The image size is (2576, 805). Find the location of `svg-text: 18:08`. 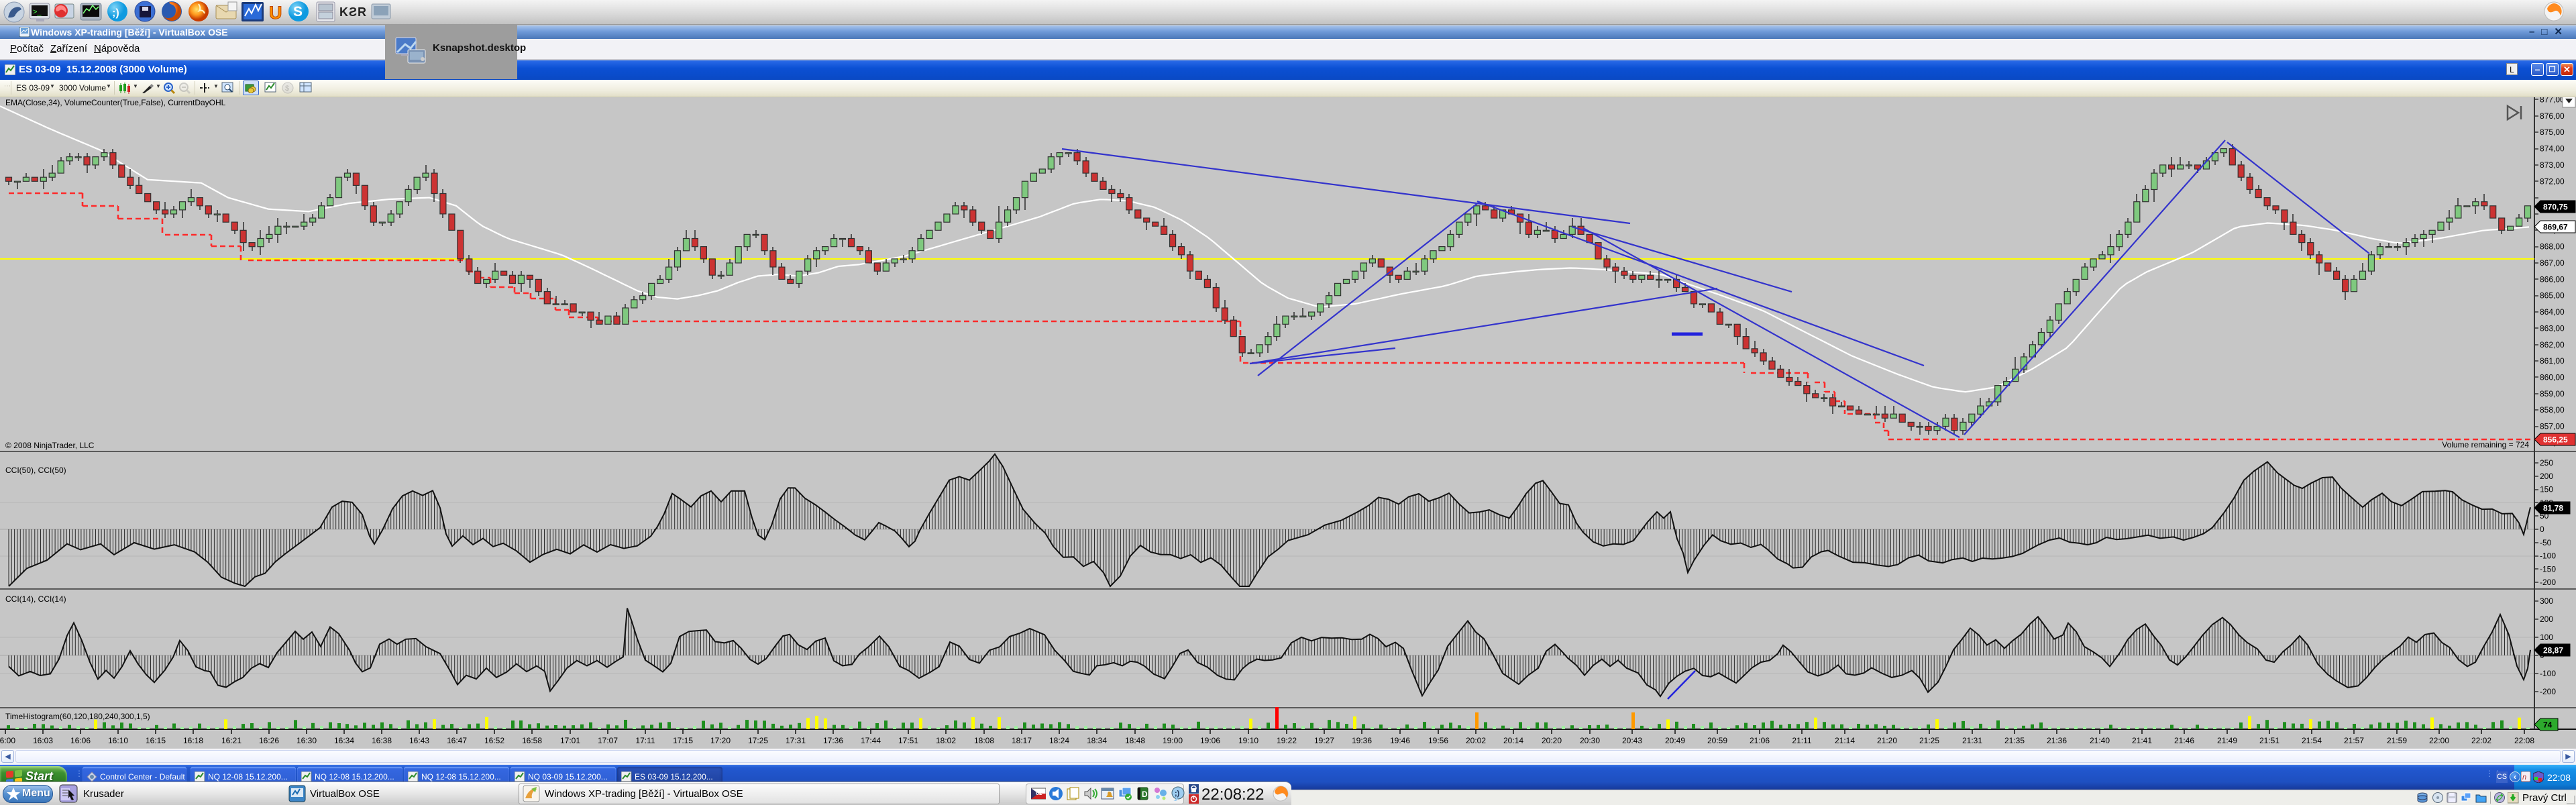

svg-text: 18:08 is located at coordinates (984, 740).